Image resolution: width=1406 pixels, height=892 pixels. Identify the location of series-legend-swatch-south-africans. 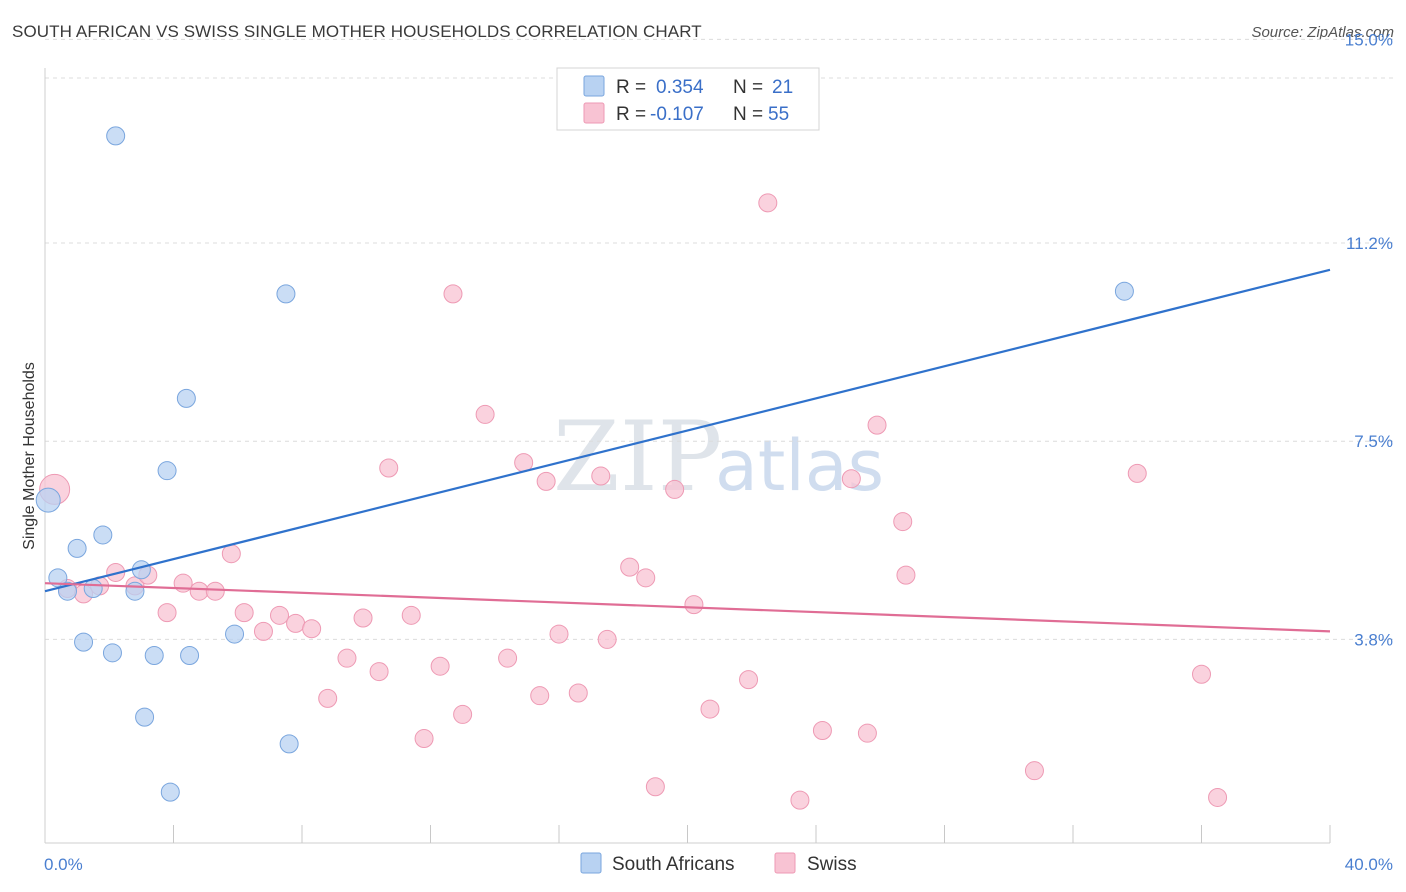
(591, 863).